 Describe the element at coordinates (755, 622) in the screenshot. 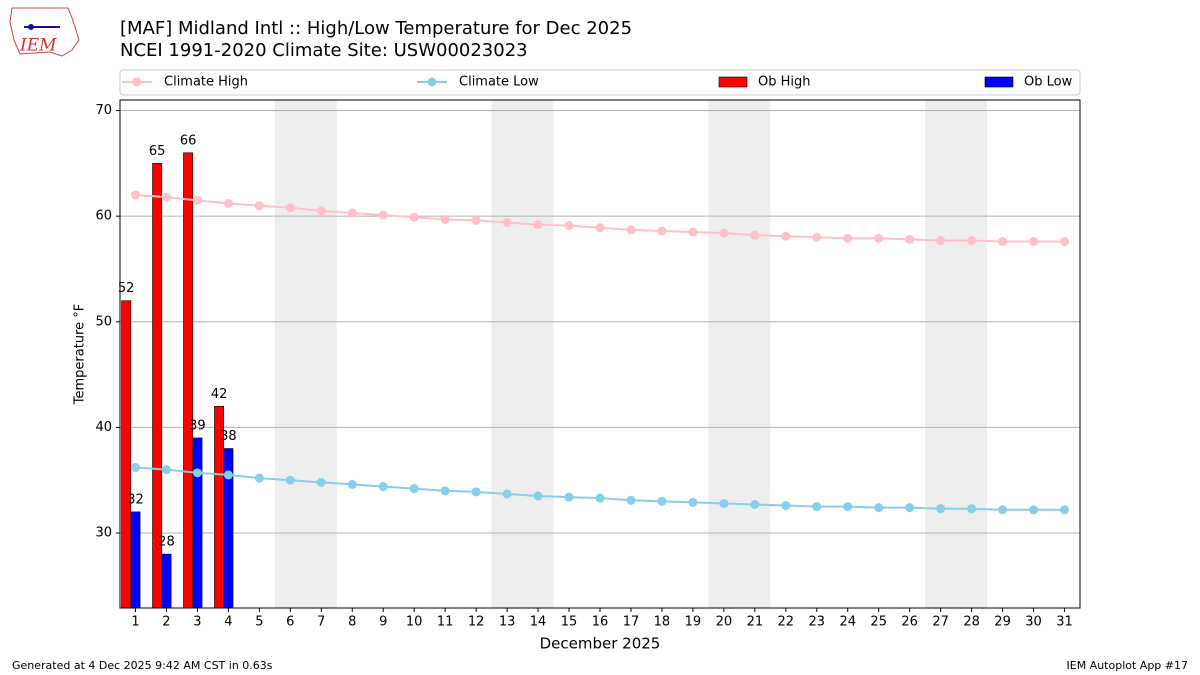

I see `x-tick-label: 21` at that location.